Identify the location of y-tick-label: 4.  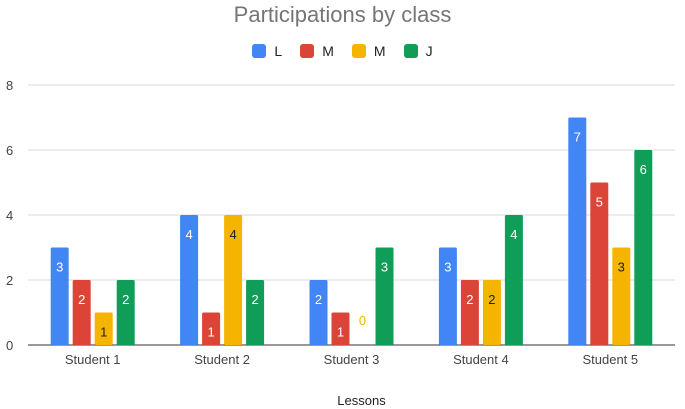
(9, 215).